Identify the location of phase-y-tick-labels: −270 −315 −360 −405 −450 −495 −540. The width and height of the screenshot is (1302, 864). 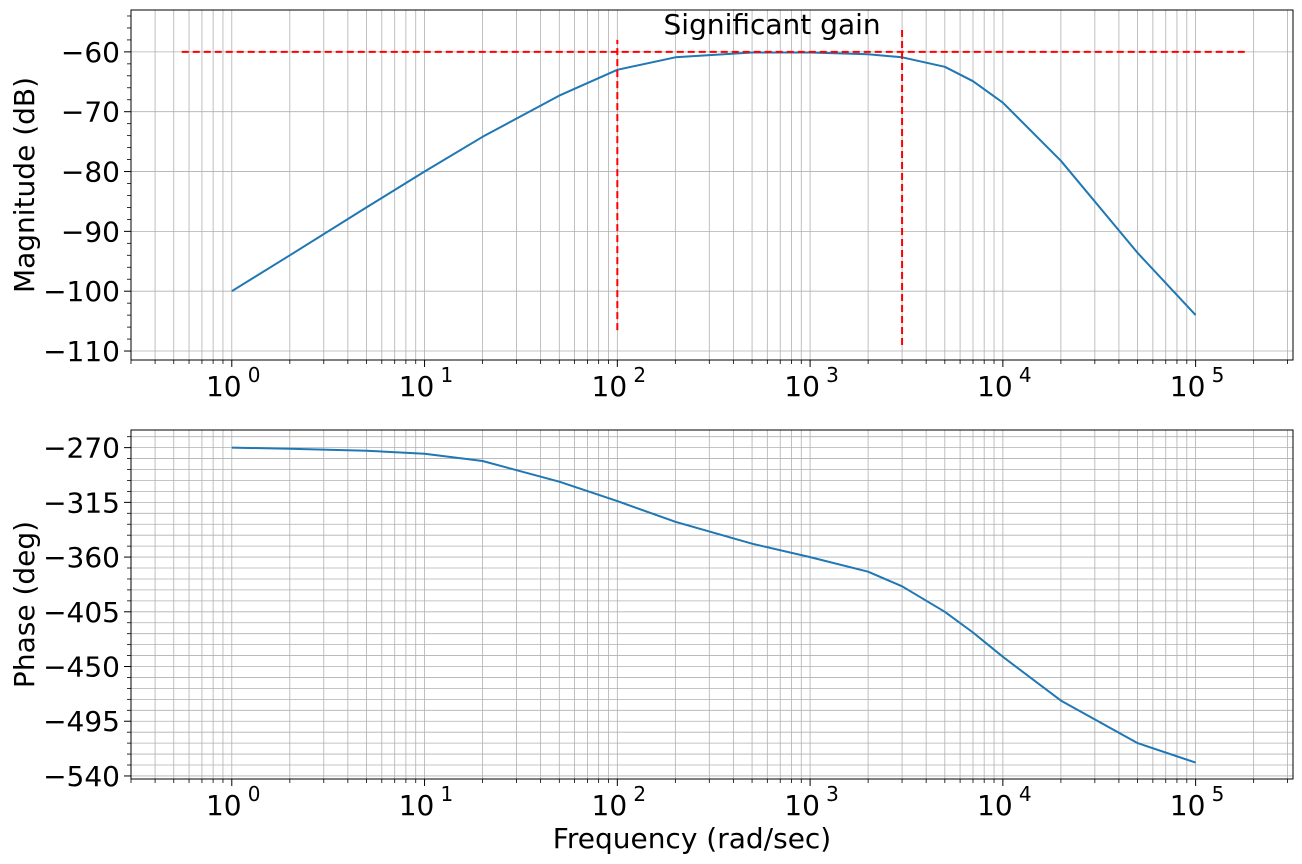
(81, 612).